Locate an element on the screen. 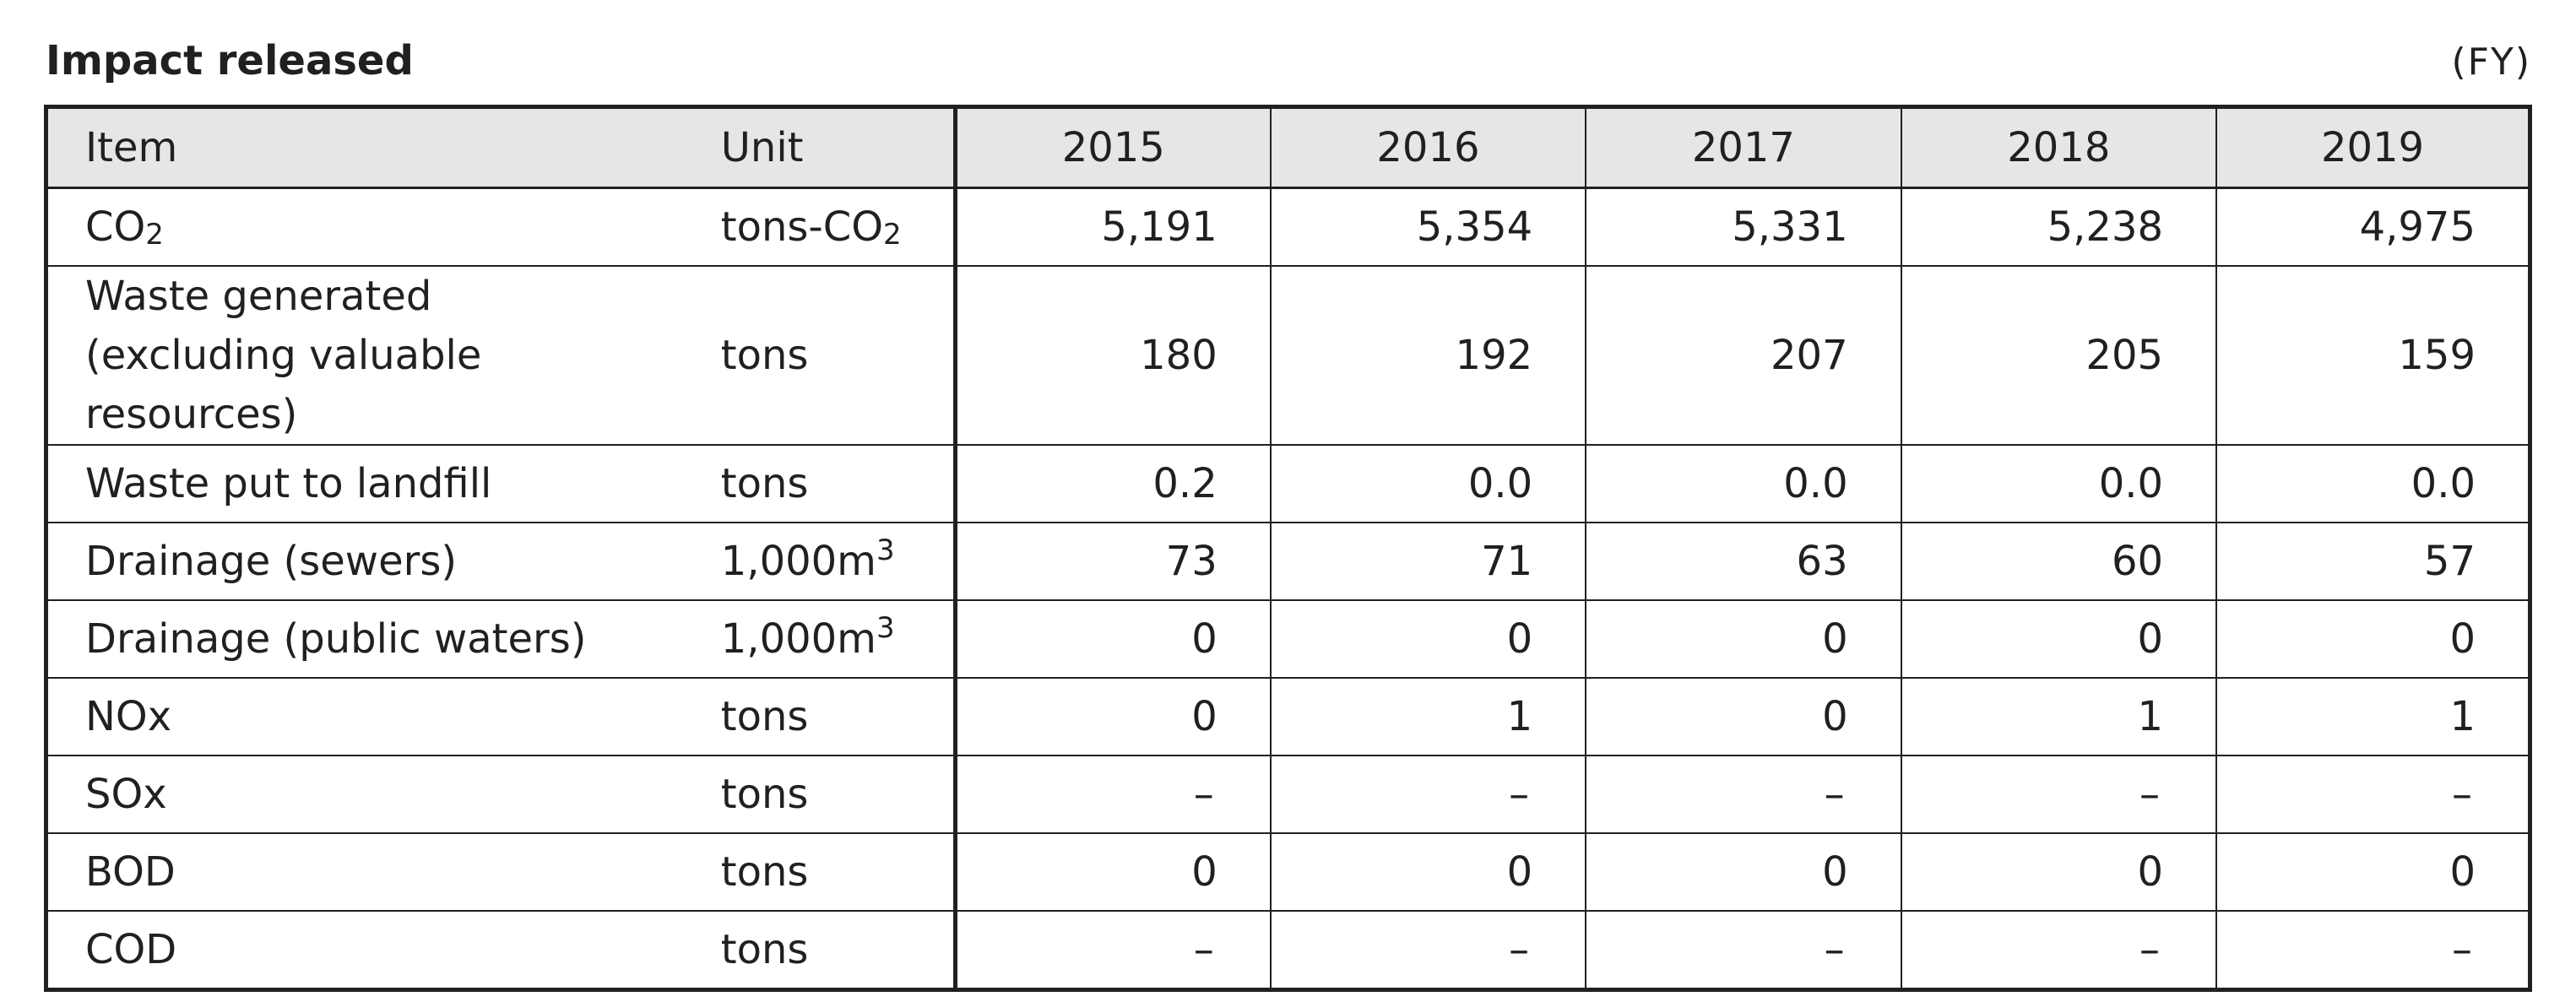 Image resolution: width=2576 pixels, height=1002 pixels. value-cell: 63 is located at coordinates (1744, 561).